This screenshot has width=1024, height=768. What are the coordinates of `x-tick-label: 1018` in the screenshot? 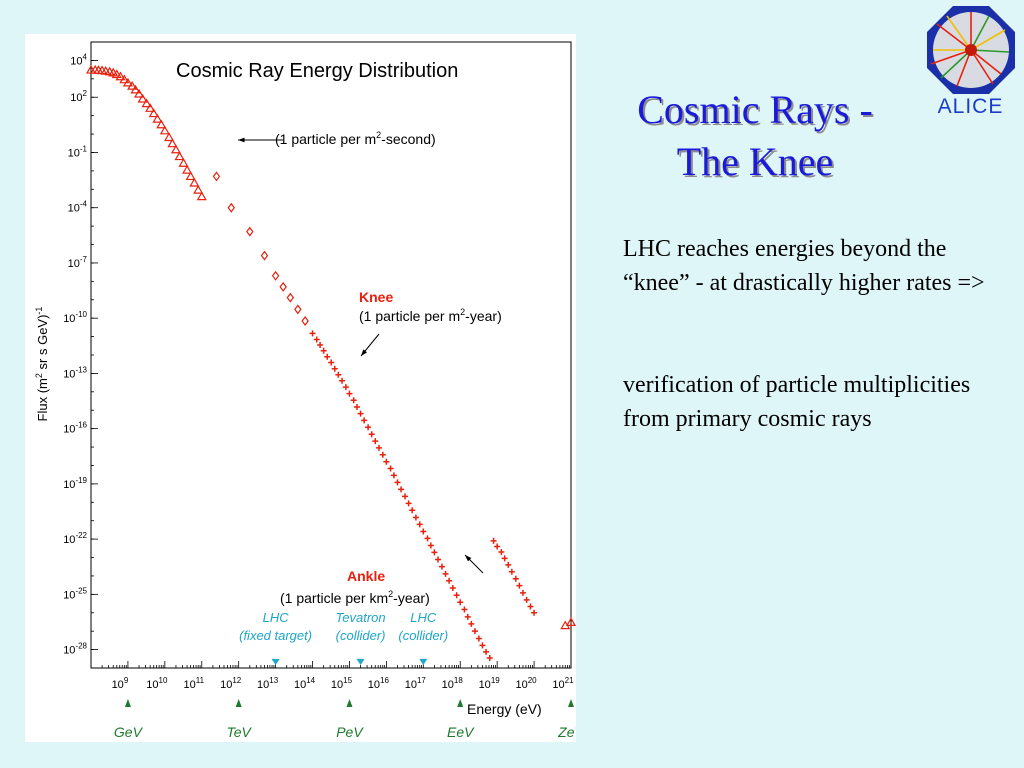 It's located at (453, 683).